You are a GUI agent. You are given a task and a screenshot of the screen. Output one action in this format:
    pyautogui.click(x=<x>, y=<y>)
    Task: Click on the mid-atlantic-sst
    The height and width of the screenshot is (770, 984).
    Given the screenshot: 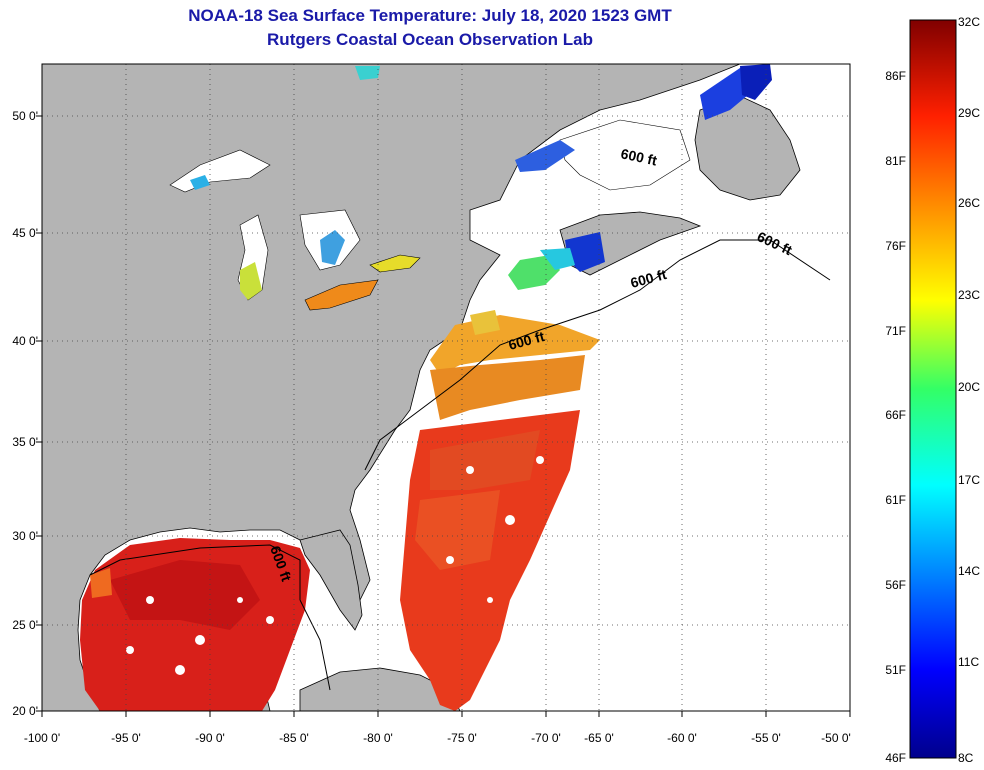 What is the action you would take?
    pyautogui.click(x=515, y=345)
    